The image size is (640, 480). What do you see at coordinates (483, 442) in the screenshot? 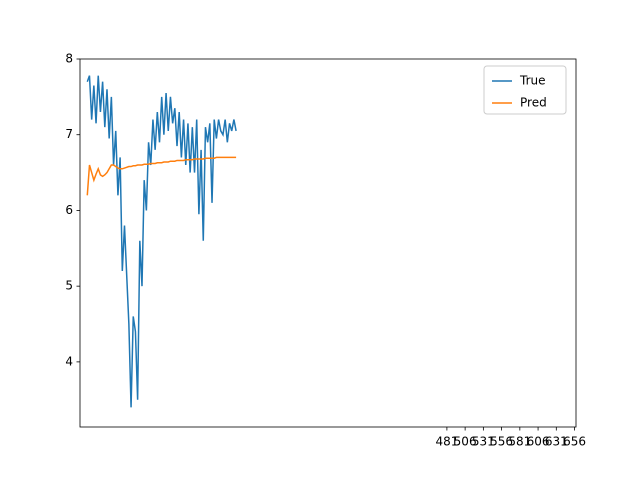
I see `x-tick-label: 531` at bounding box center [483, 442].